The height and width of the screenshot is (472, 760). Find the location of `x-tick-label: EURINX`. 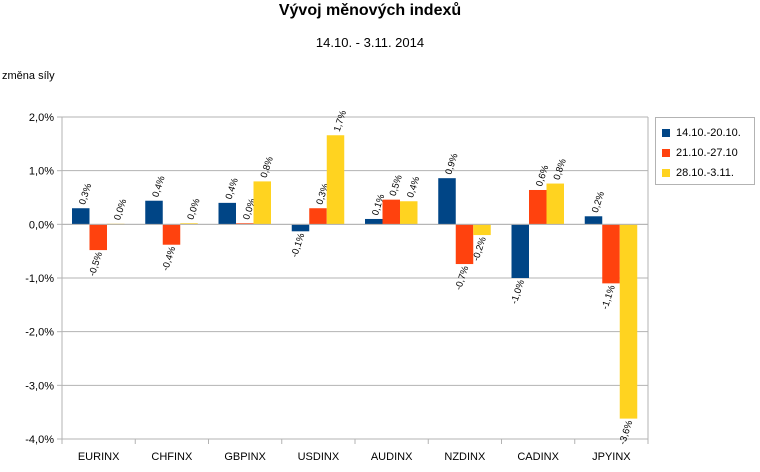

x-tick-label: EURINX is located at coordinates (99, 457).